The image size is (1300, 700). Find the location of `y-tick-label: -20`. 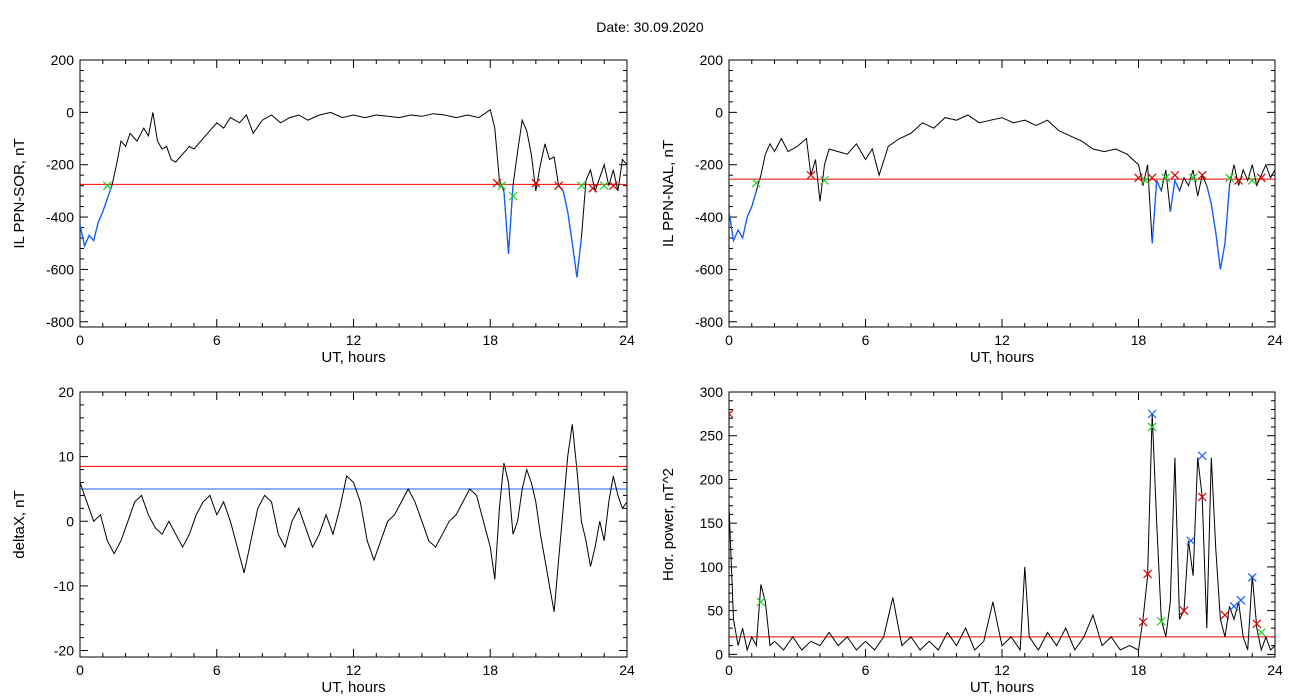

y-tick-label: -20 is located at coordinates (64, 651).